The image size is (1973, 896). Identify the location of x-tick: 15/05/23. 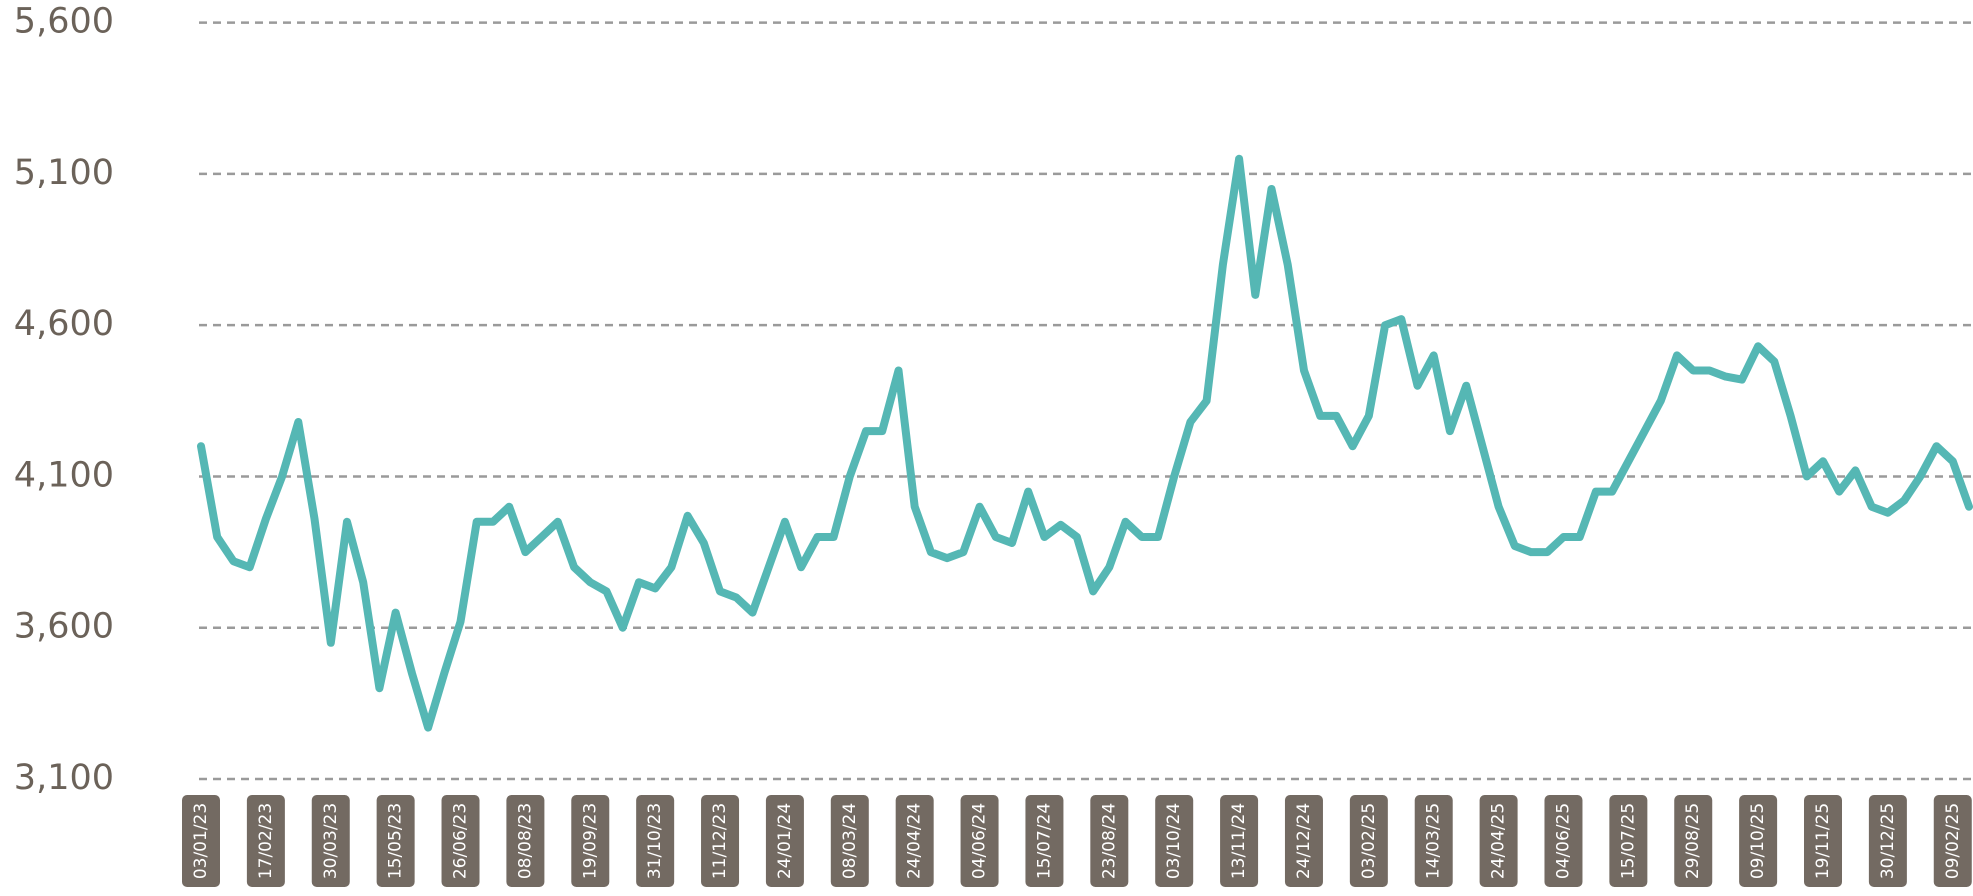
(395, 841).